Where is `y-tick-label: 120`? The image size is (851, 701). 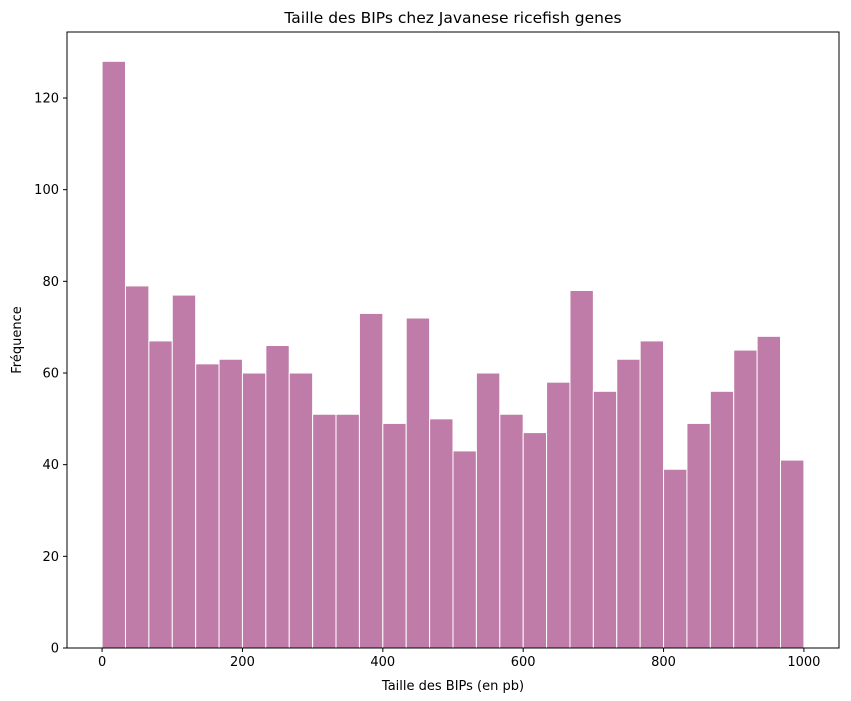
y-tick-label: 120 is located at coordinates (46, 99).